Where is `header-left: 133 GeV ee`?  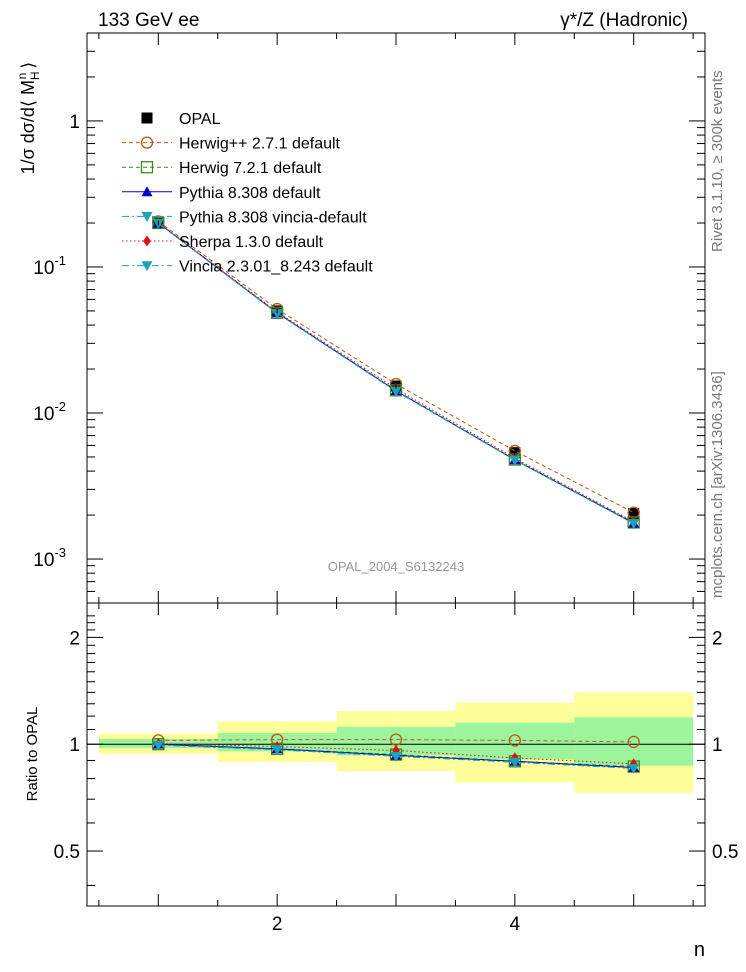
header-left: 133 GeV ee is located at coordinates (148, 20).